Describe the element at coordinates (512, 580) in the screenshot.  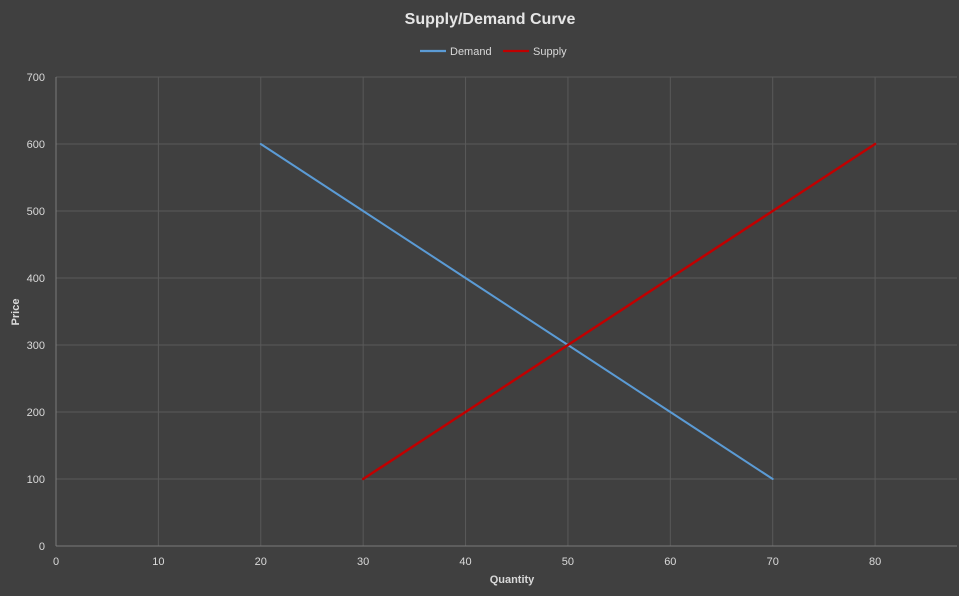
I see `x-axis-title: Quantity` at that location.